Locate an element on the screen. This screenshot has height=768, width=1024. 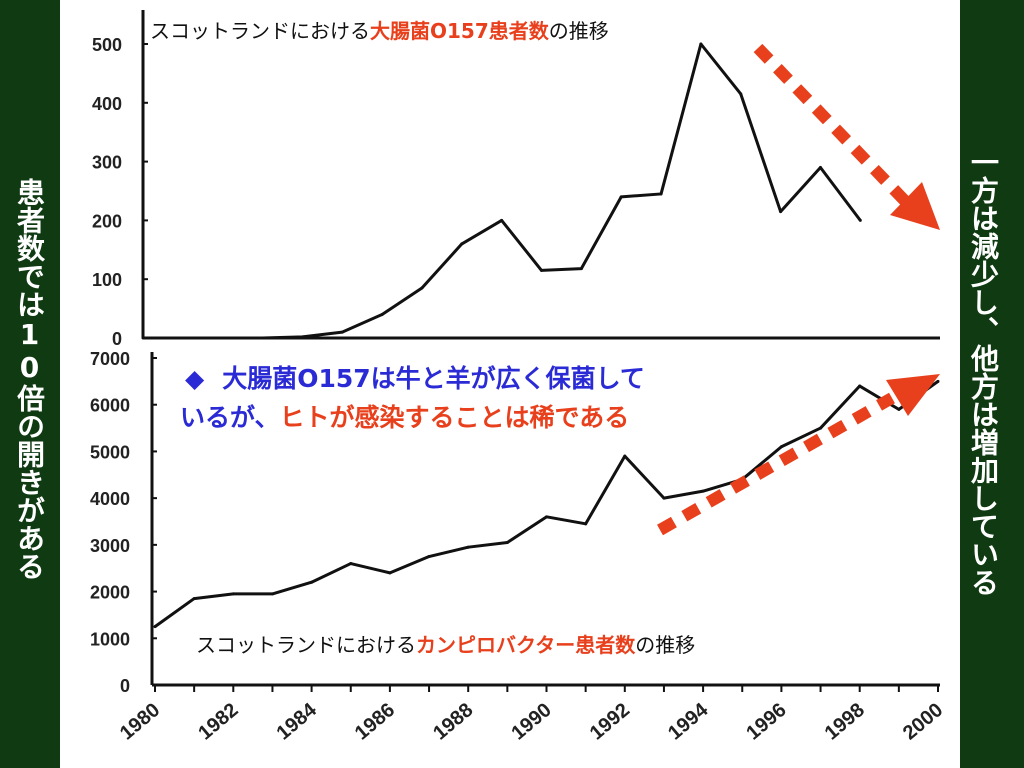
bottom-y-tick-label: 6000 is located at coordinates (110, 406).